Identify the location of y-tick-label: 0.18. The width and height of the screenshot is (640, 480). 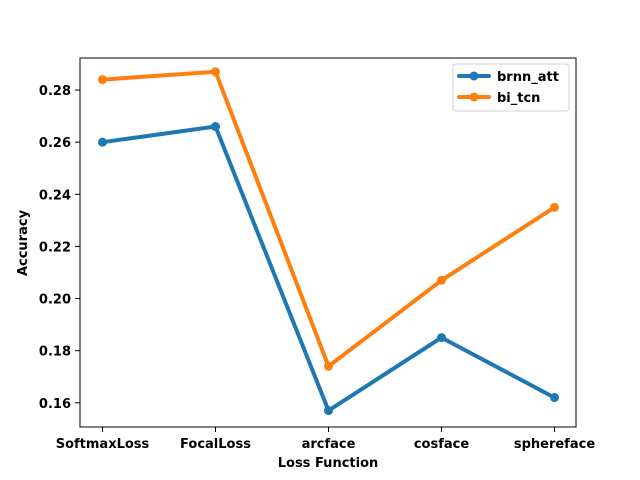
(55, 352).